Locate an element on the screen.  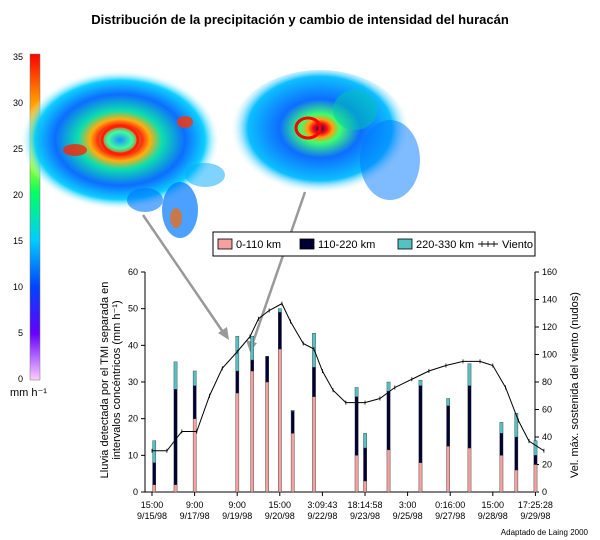
legend-label: Viento is located at coordinates (517, 245).